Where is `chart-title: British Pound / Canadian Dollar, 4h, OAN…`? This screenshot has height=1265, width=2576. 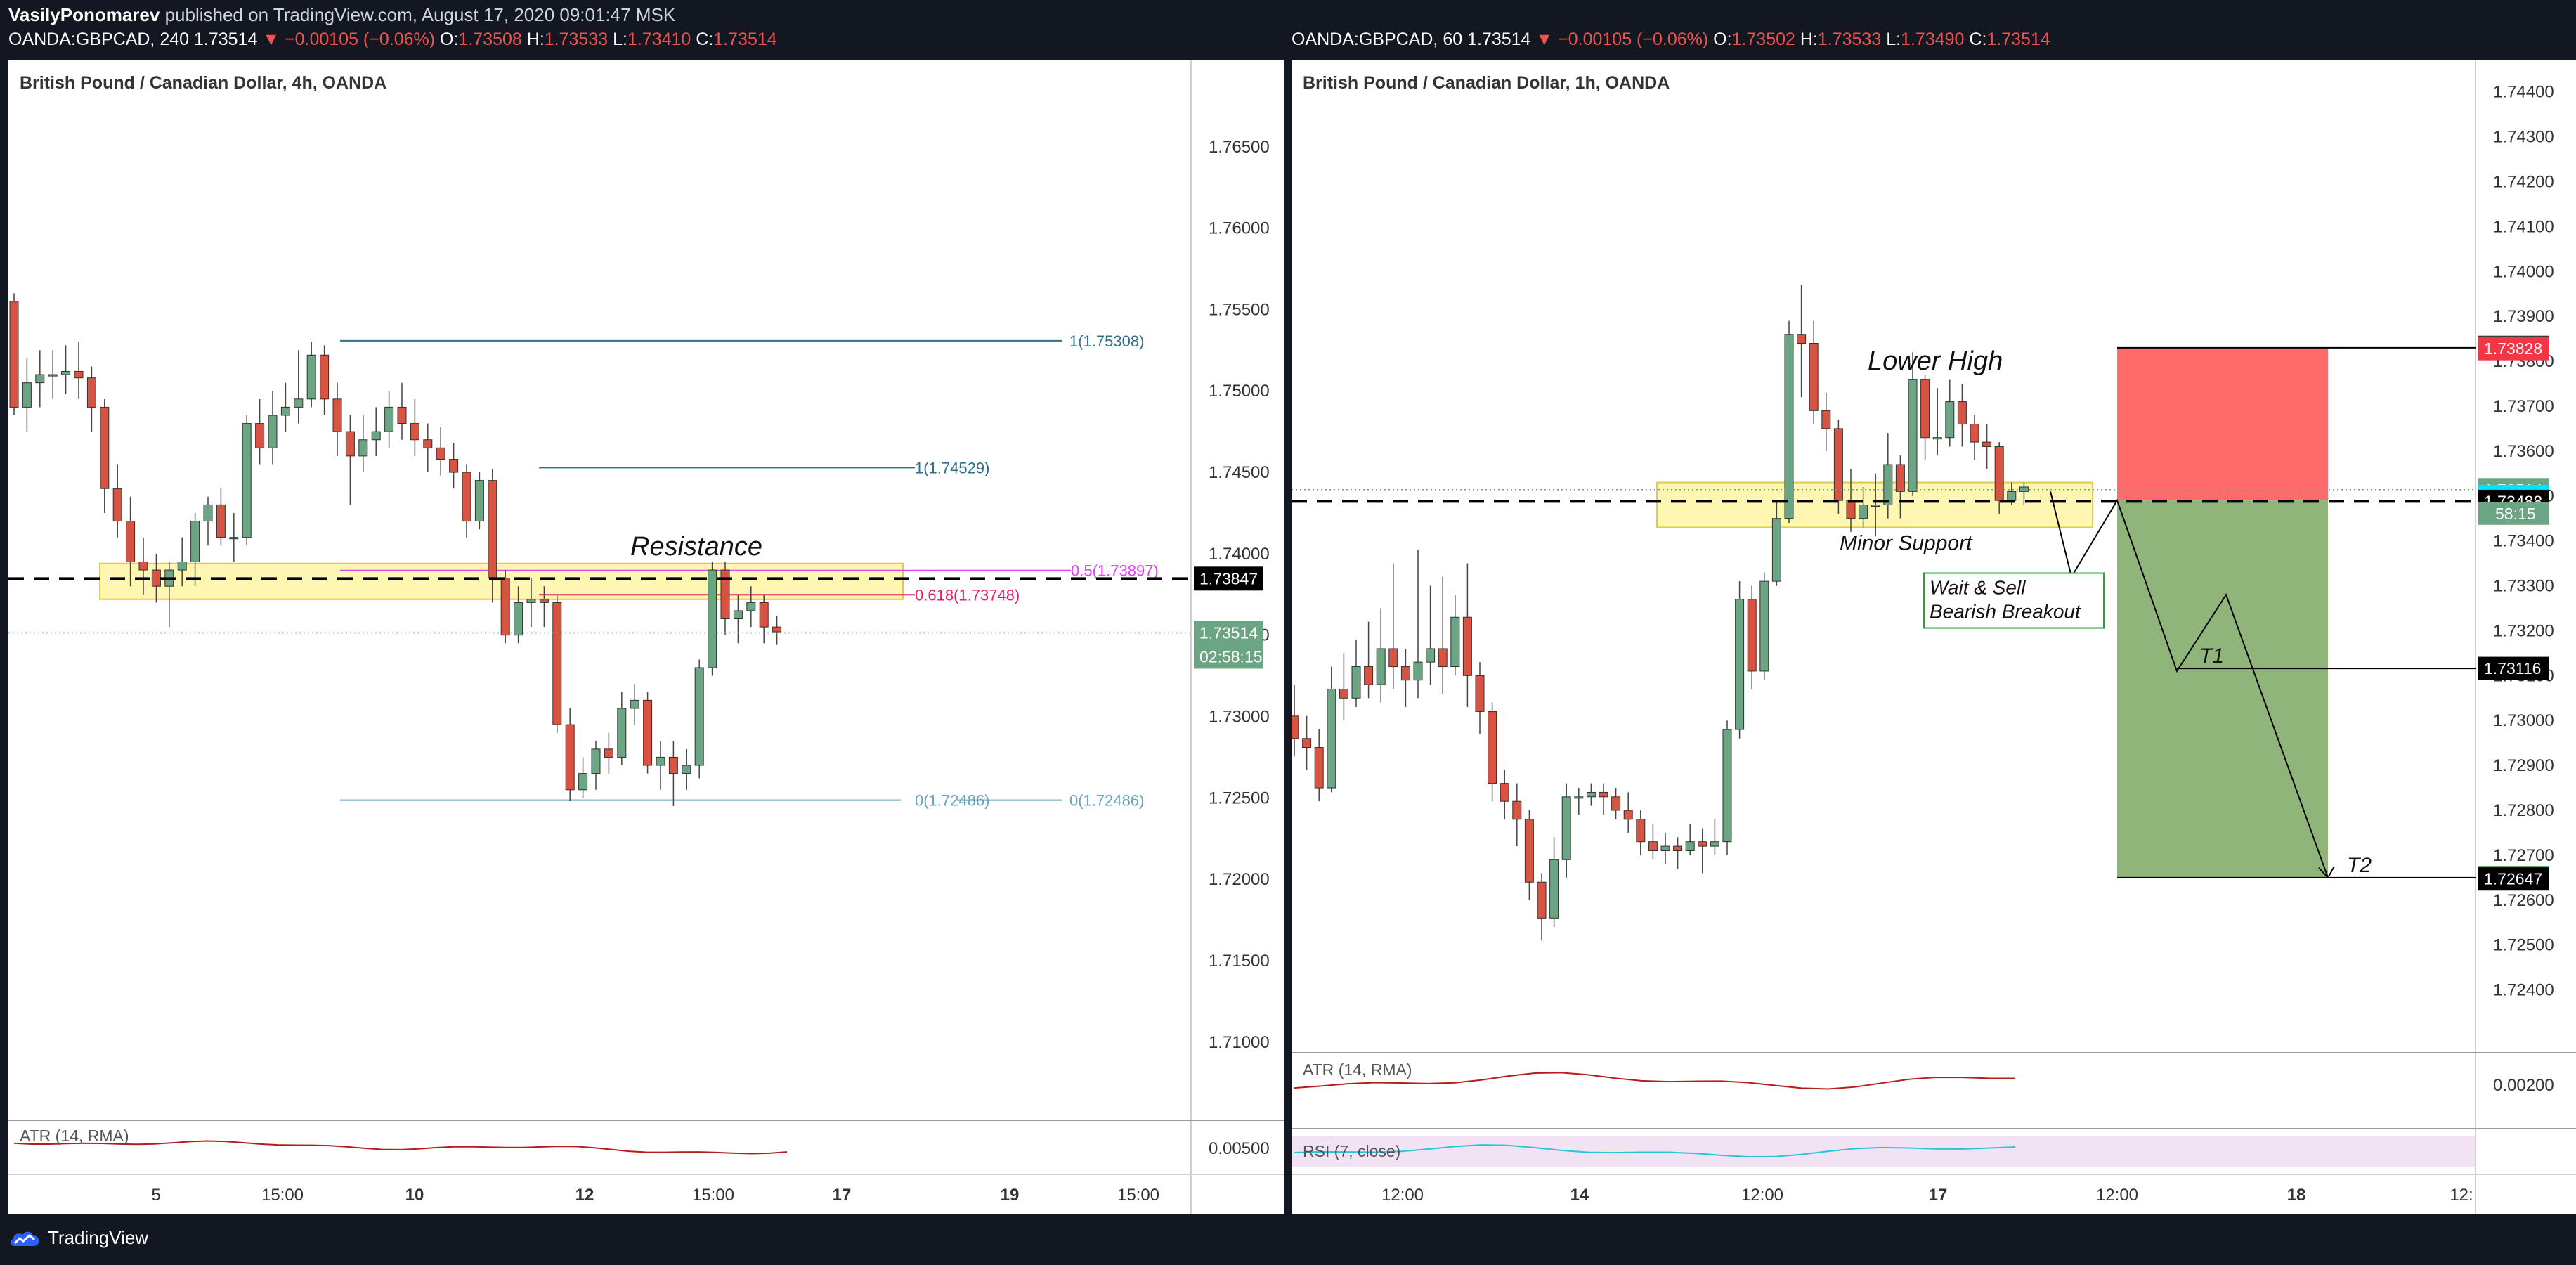
chart-title: British Pound / Canadian Dollar, 4h, OAN… is located at coordinates (203, 83).